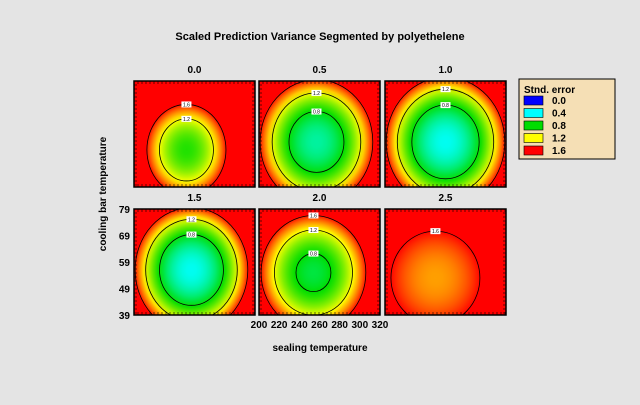 This screenshot has width=640, height=405. I want to click on y-tick-label: 59, so click(125, 263).